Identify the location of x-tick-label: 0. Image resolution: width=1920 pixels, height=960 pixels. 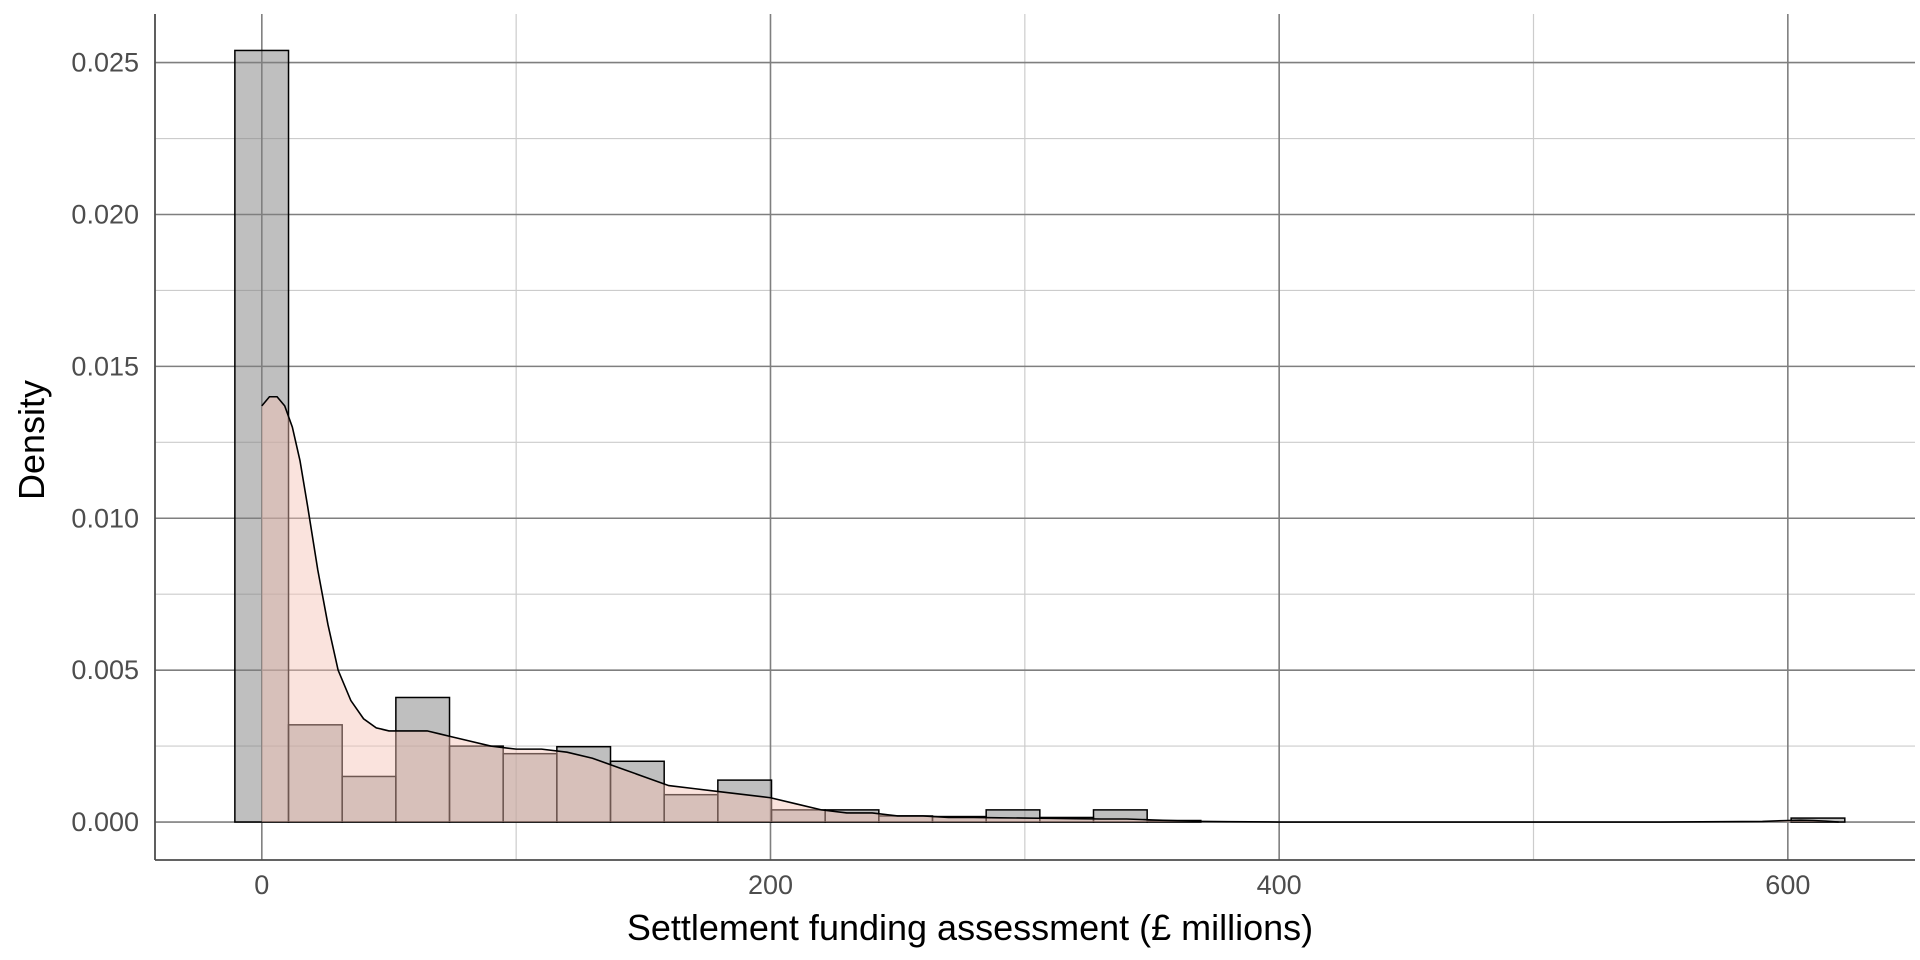
(261, 885).